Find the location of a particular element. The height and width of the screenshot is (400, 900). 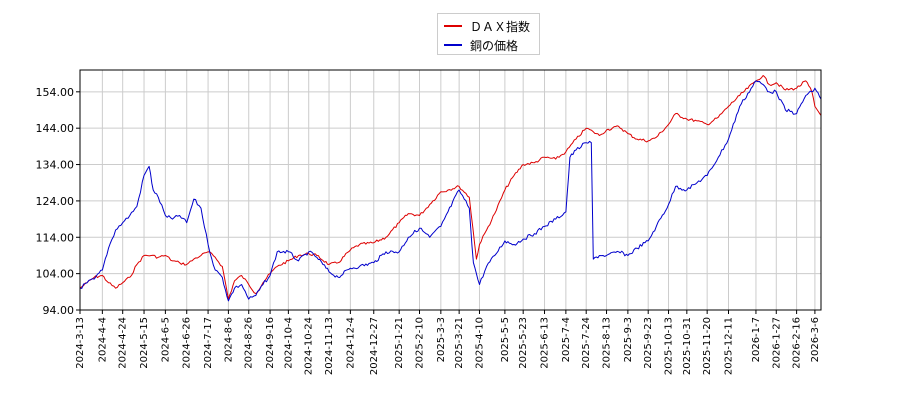

x-tick-label: 2025-6-13 is located at coordinates (545, 343).